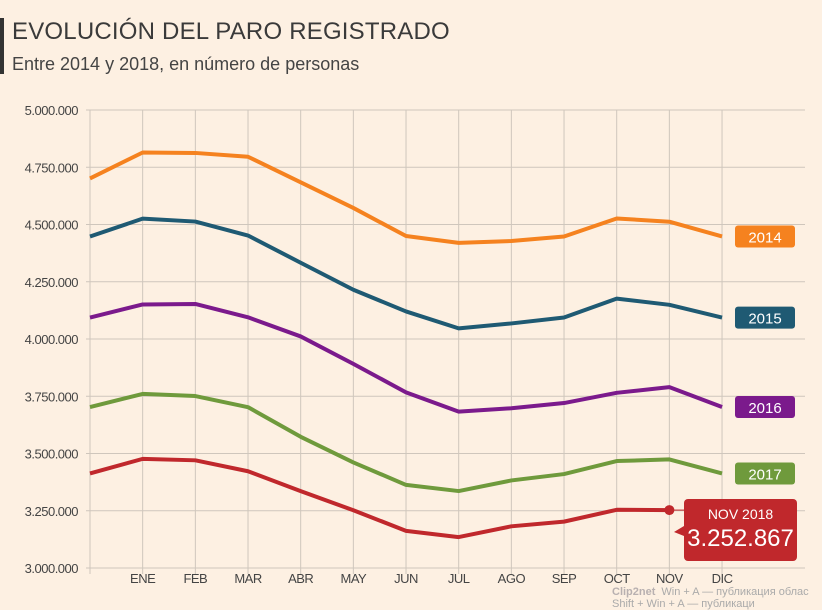  I want to click on series-line-2018, so click(379, 498).